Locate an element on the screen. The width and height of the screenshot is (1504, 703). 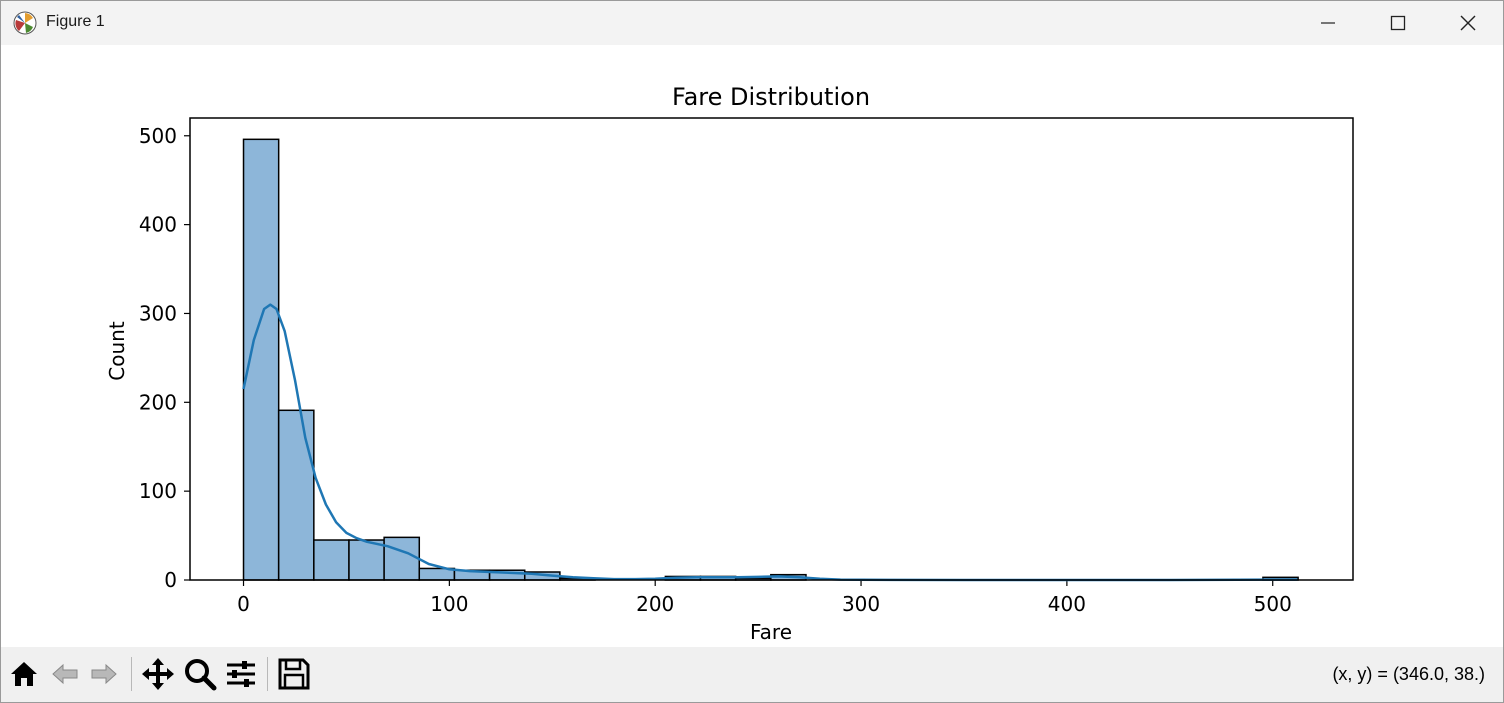
home-button is located at coordinates (24, 674).